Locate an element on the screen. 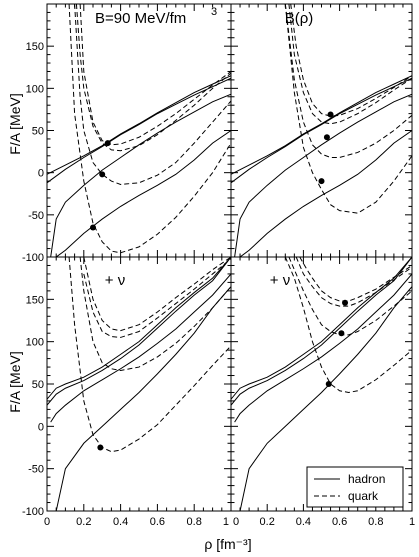 The image size is (419, 557). panel-title-top-left: B=90 MeV/fm is located at coordinates (140, 18).